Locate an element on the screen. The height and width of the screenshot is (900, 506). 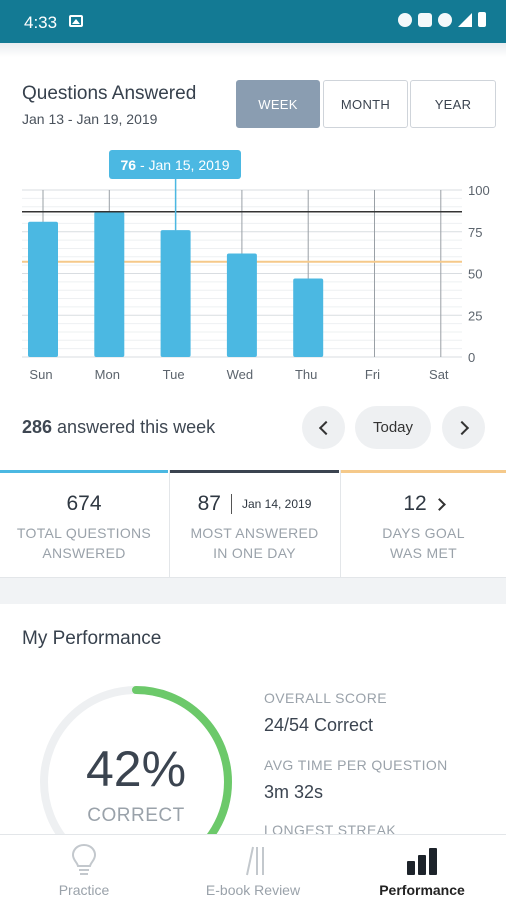
signal-icon is located at coordinates (465, 19).